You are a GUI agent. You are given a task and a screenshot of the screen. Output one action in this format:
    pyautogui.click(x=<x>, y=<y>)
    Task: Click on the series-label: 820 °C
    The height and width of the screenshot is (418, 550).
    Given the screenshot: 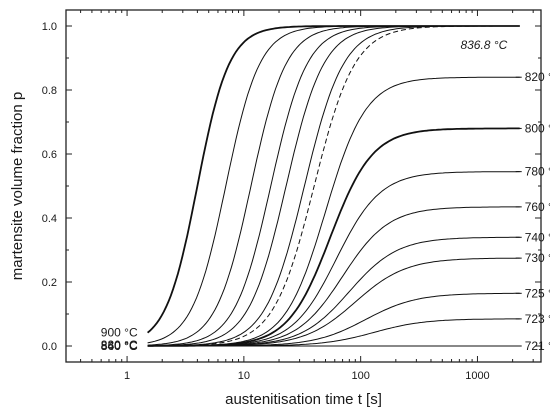 What is the action you would take?
    pyautogui.click(x=537, y=77)
    